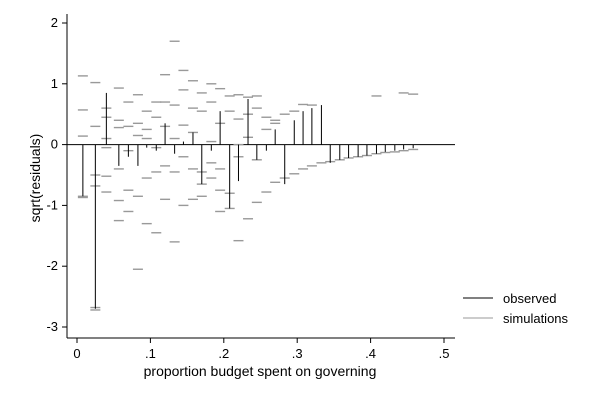  I want to click on y-tick-label: -2, so click(52, 265).